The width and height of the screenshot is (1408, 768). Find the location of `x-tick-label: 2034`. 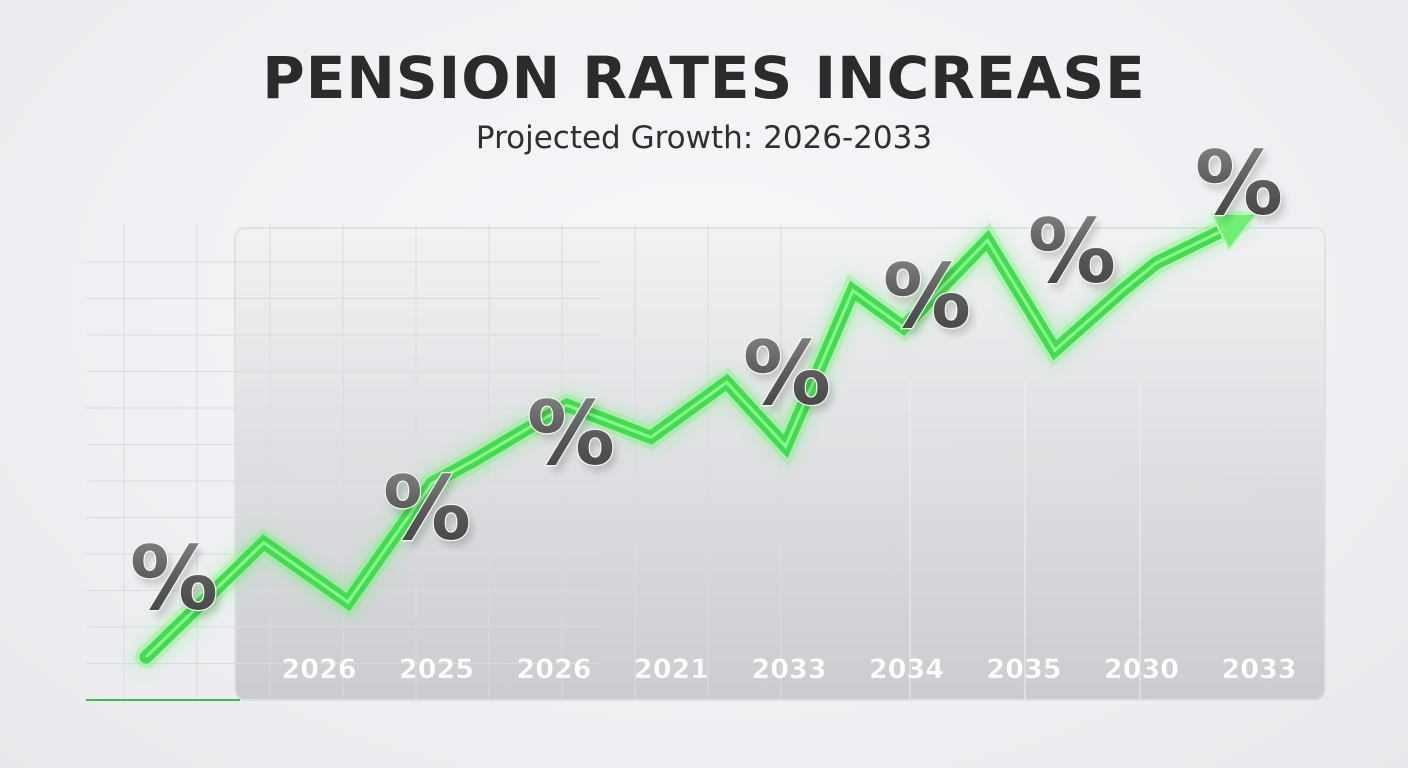

x-tick-label: 2034 is located at coordinates (906, 669).